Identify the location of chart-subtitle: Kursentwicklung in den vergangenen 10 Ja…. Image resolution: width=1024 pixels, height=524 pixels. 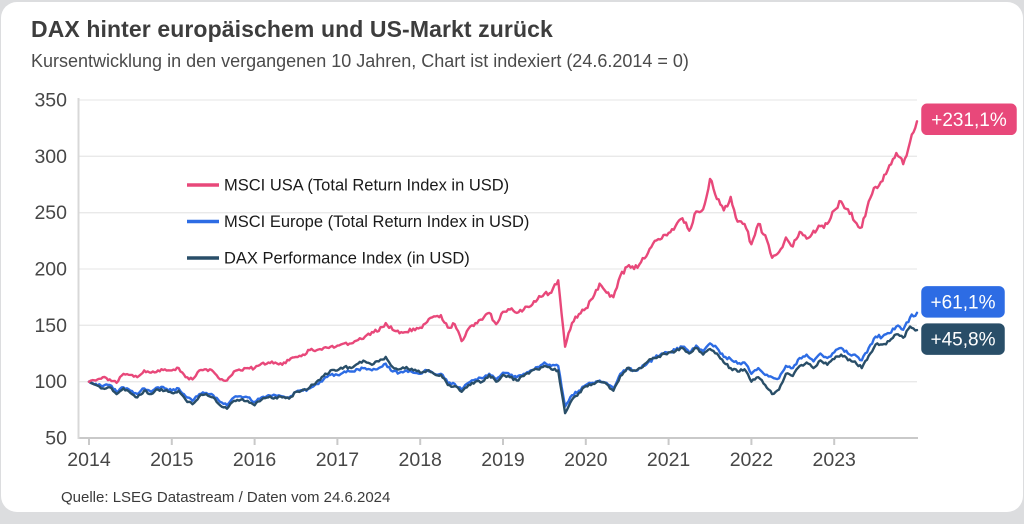
(360, 61).